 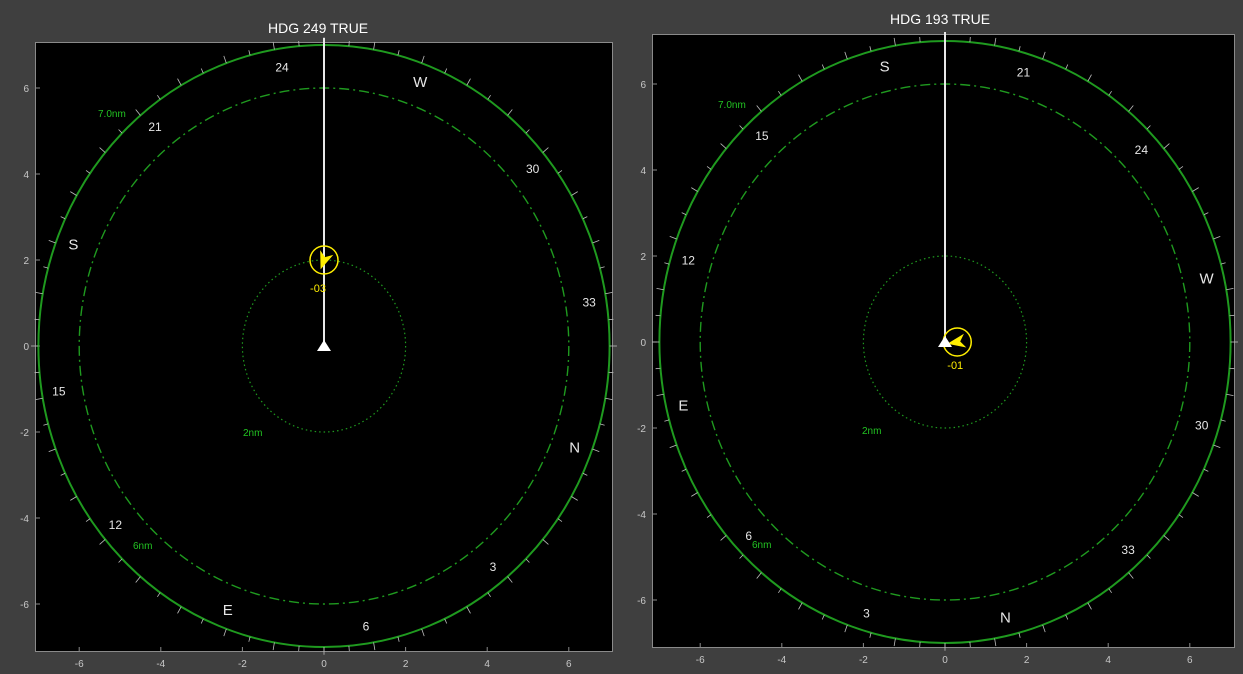 I want to click on ring-label: 2nm, so click(x=871, y=431).